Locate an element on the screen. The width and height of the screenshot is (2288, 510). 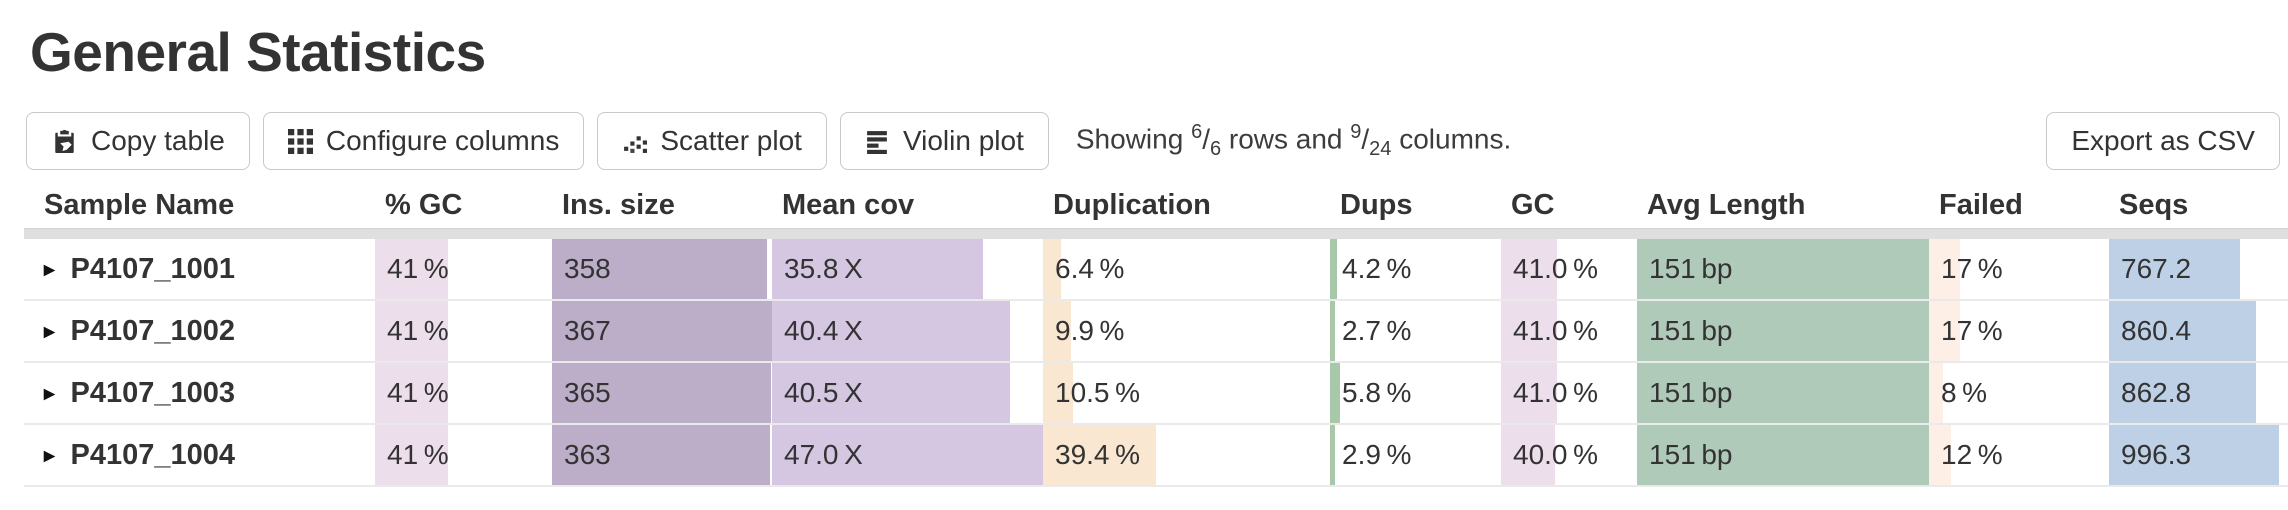
column-header-dups: Dups is located at coordinates (1376, 204).